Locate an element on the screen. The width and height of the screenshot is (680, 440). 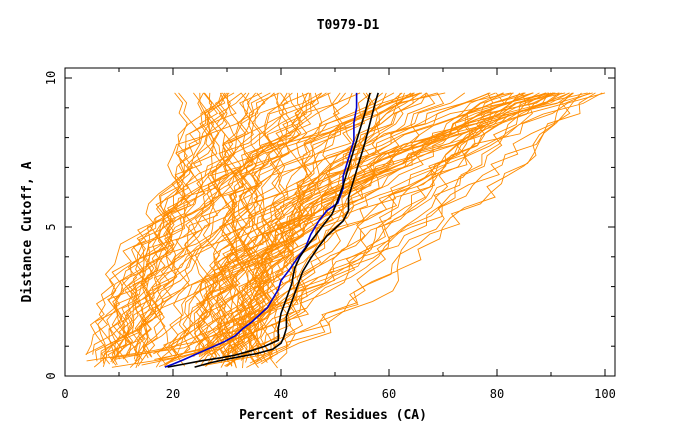
x-tick-label: 0 is located at coordinates (64, 394).